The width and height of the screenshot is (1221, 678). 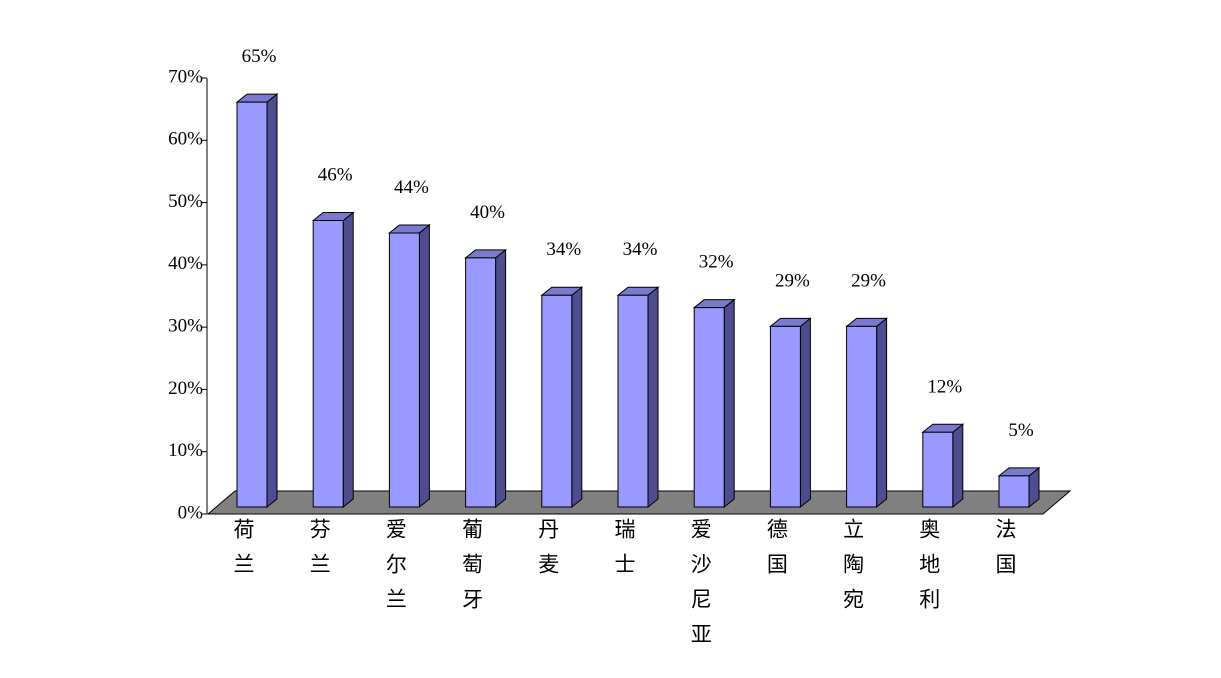 I want to click on value-label: 12%, so click(x=944, y=386).